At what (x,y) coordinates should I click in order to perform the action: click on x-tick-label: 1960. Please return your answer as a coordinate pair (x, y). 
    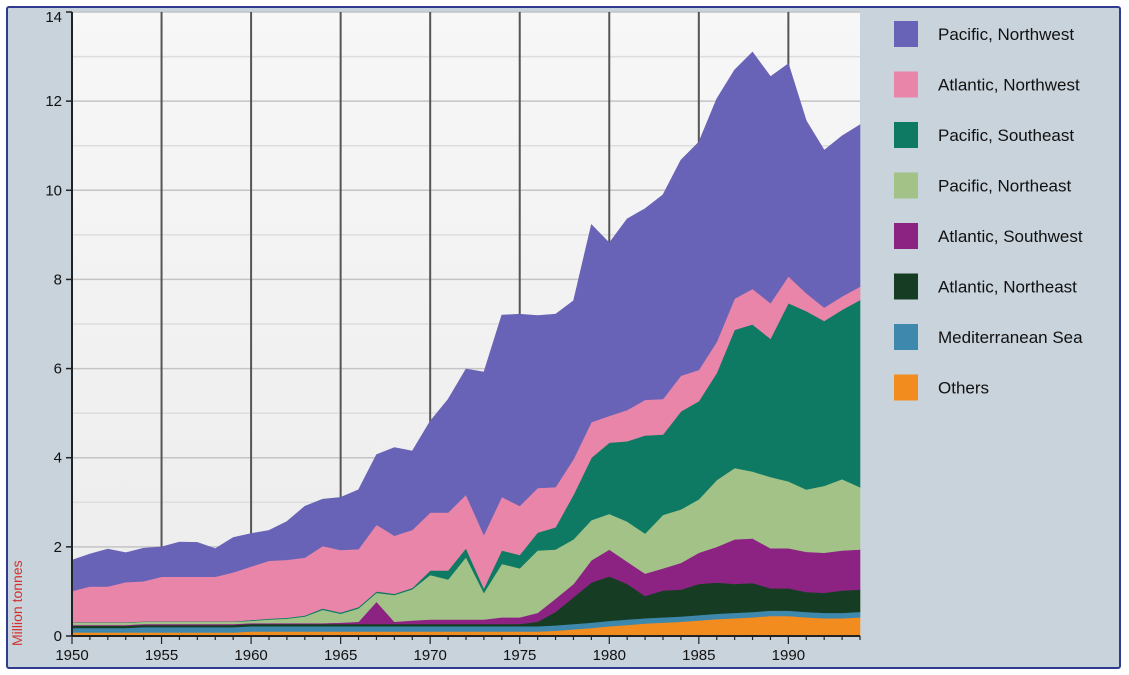
    Looking at the image, I should click on (250, 655).